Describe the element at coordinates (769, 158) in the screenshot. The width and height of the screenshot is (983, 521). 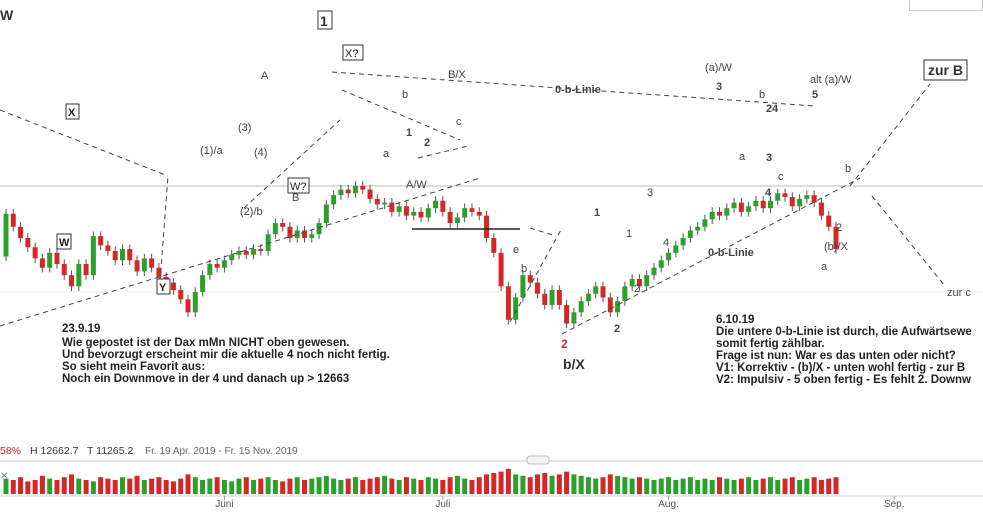
I see `label-3-r: 3` at that location.